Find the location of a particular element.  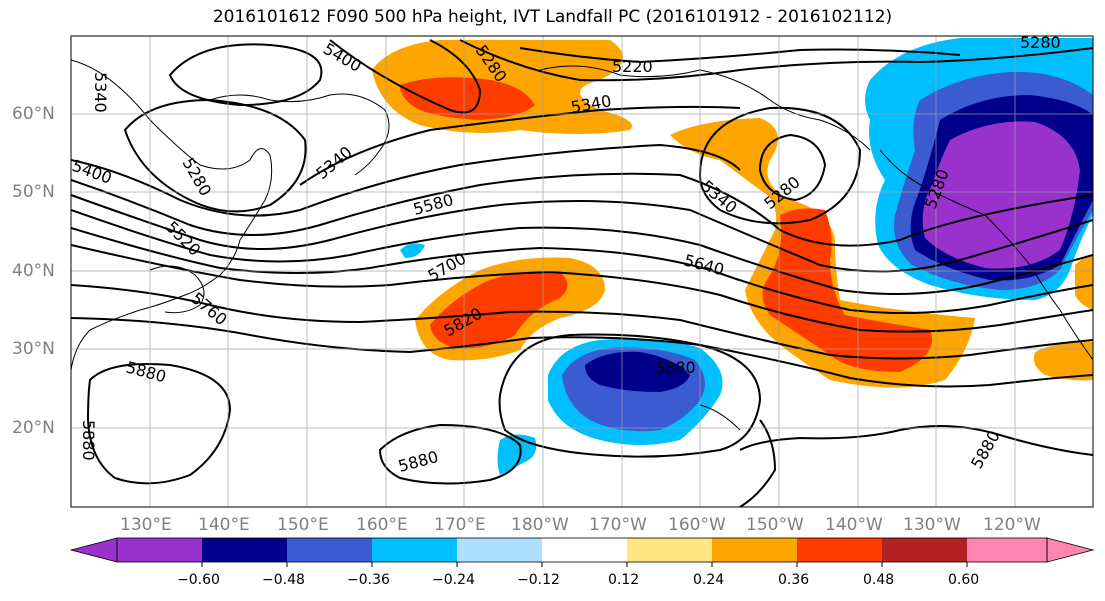

contour-5280-north is located at coordinates (776, 60).